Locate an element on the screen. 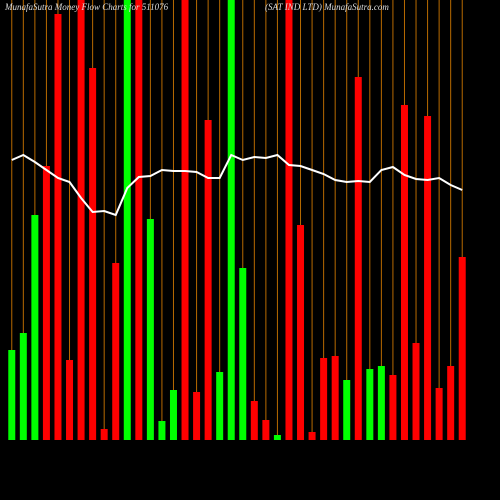  money-flow-line is located at coordinates (237, 185).